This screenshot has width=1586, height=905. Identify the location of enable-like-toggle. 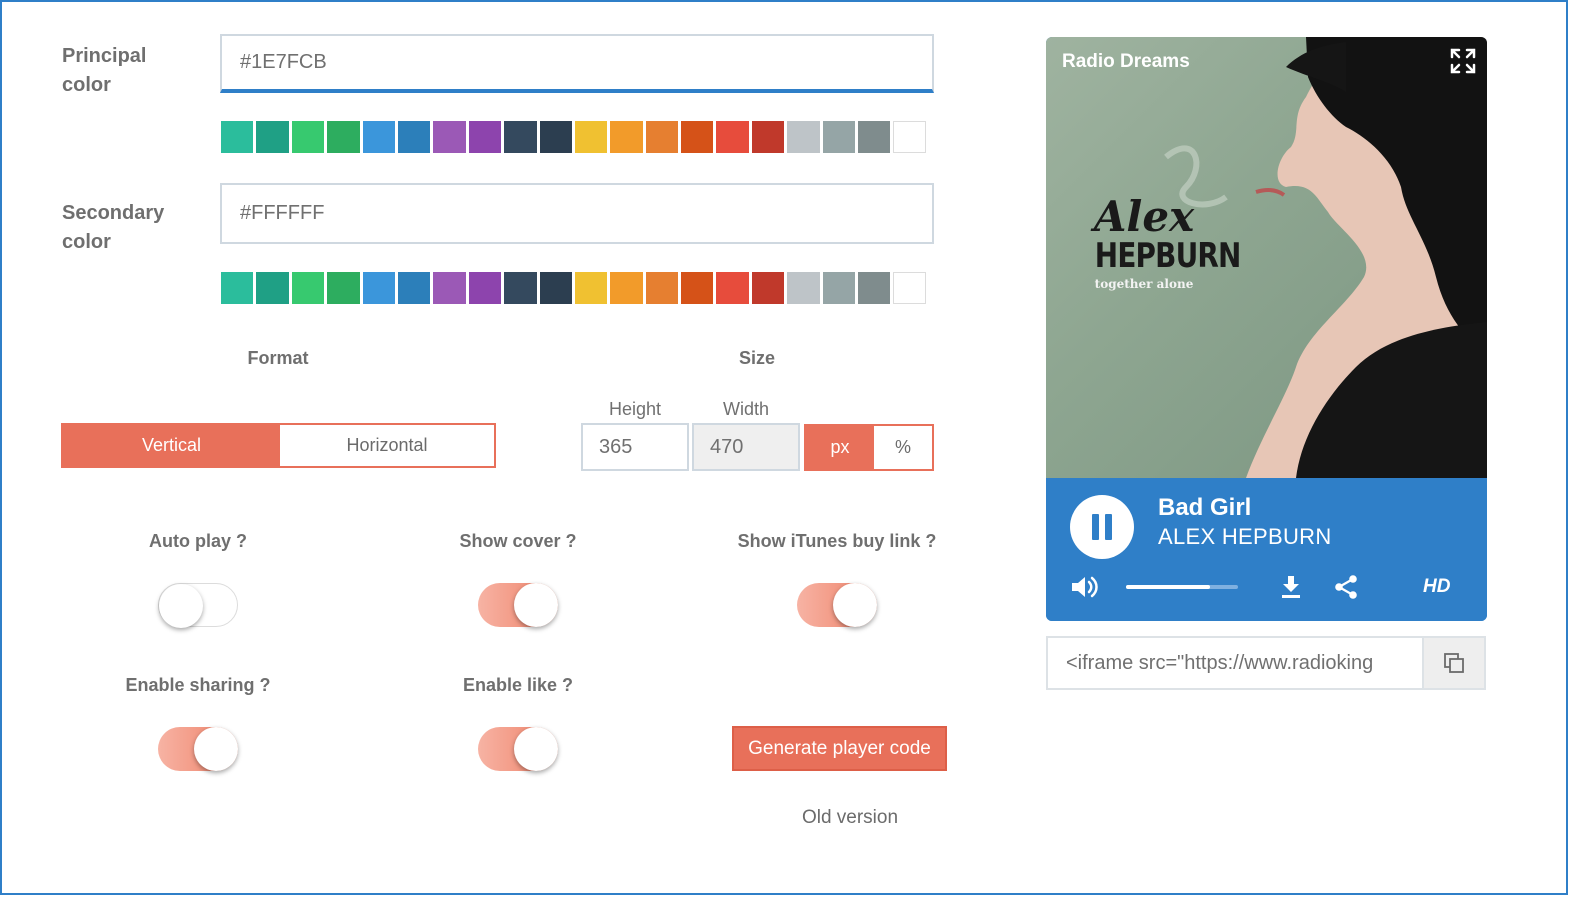
(518, 749).